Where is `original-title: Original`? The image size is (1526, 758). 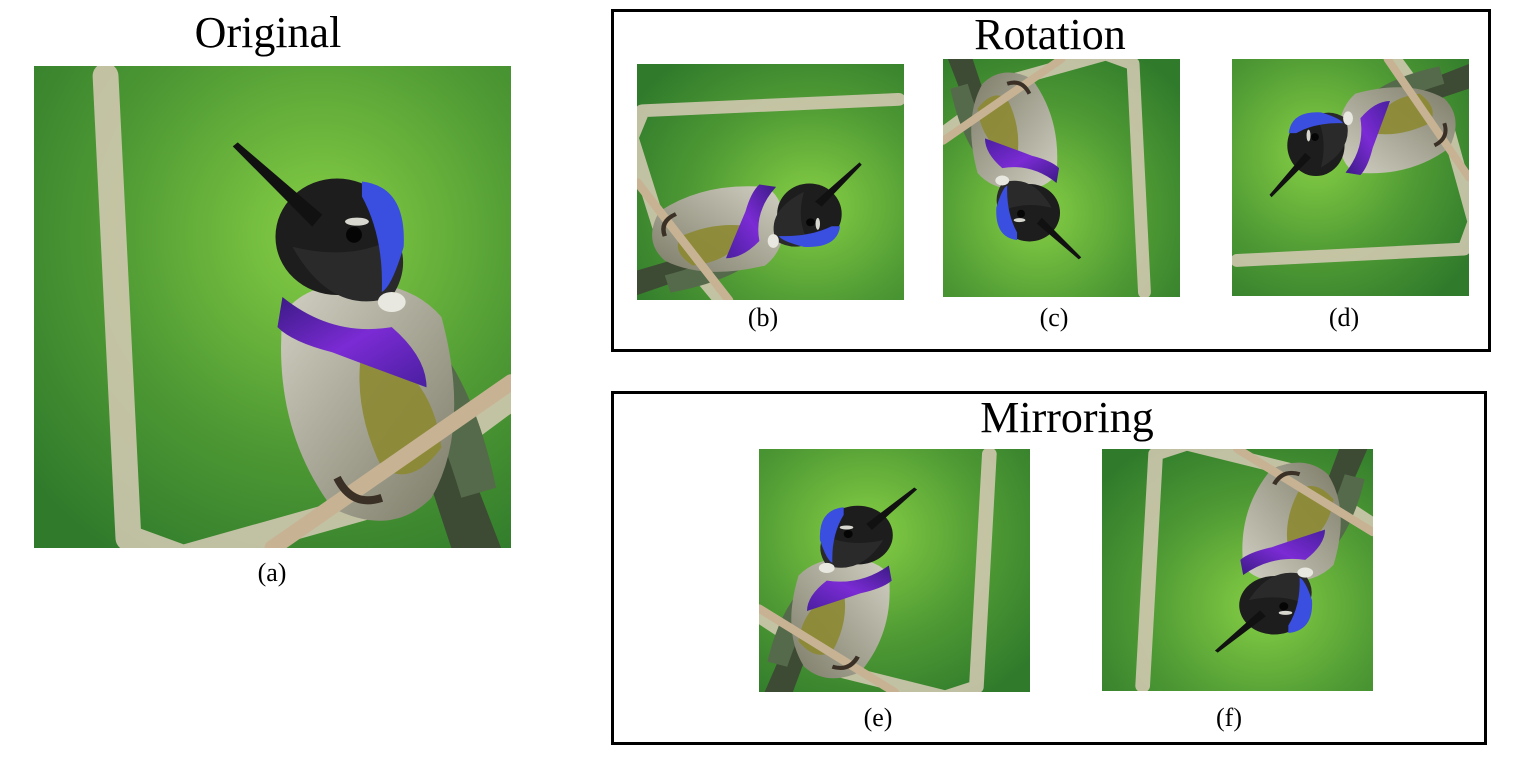 original-title: Original is located at coordinates (268, 32).